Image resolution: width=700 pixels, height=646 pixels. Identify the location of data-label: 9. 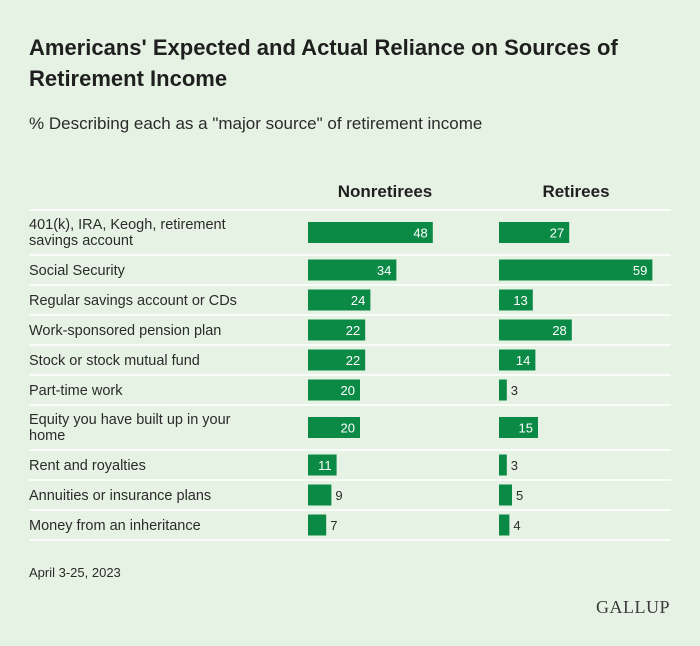
(338, 495).